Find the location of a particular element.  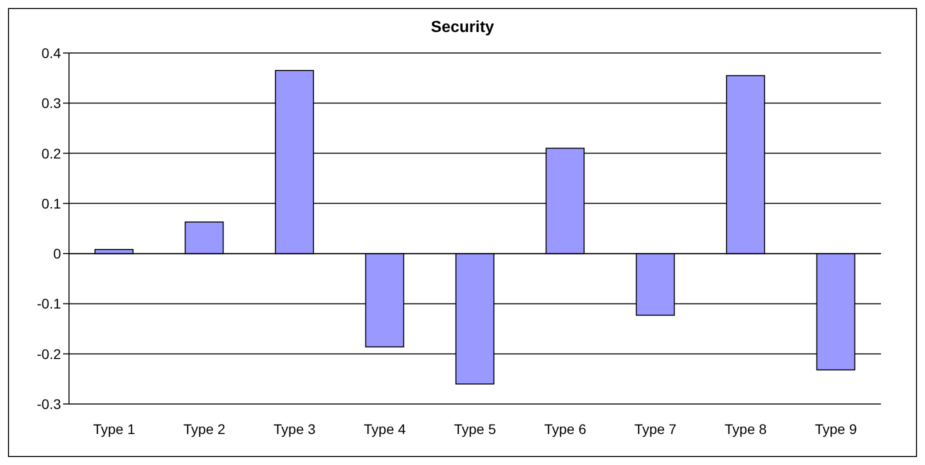

y-tick-label: 0 is located at coordinates (57, 254).